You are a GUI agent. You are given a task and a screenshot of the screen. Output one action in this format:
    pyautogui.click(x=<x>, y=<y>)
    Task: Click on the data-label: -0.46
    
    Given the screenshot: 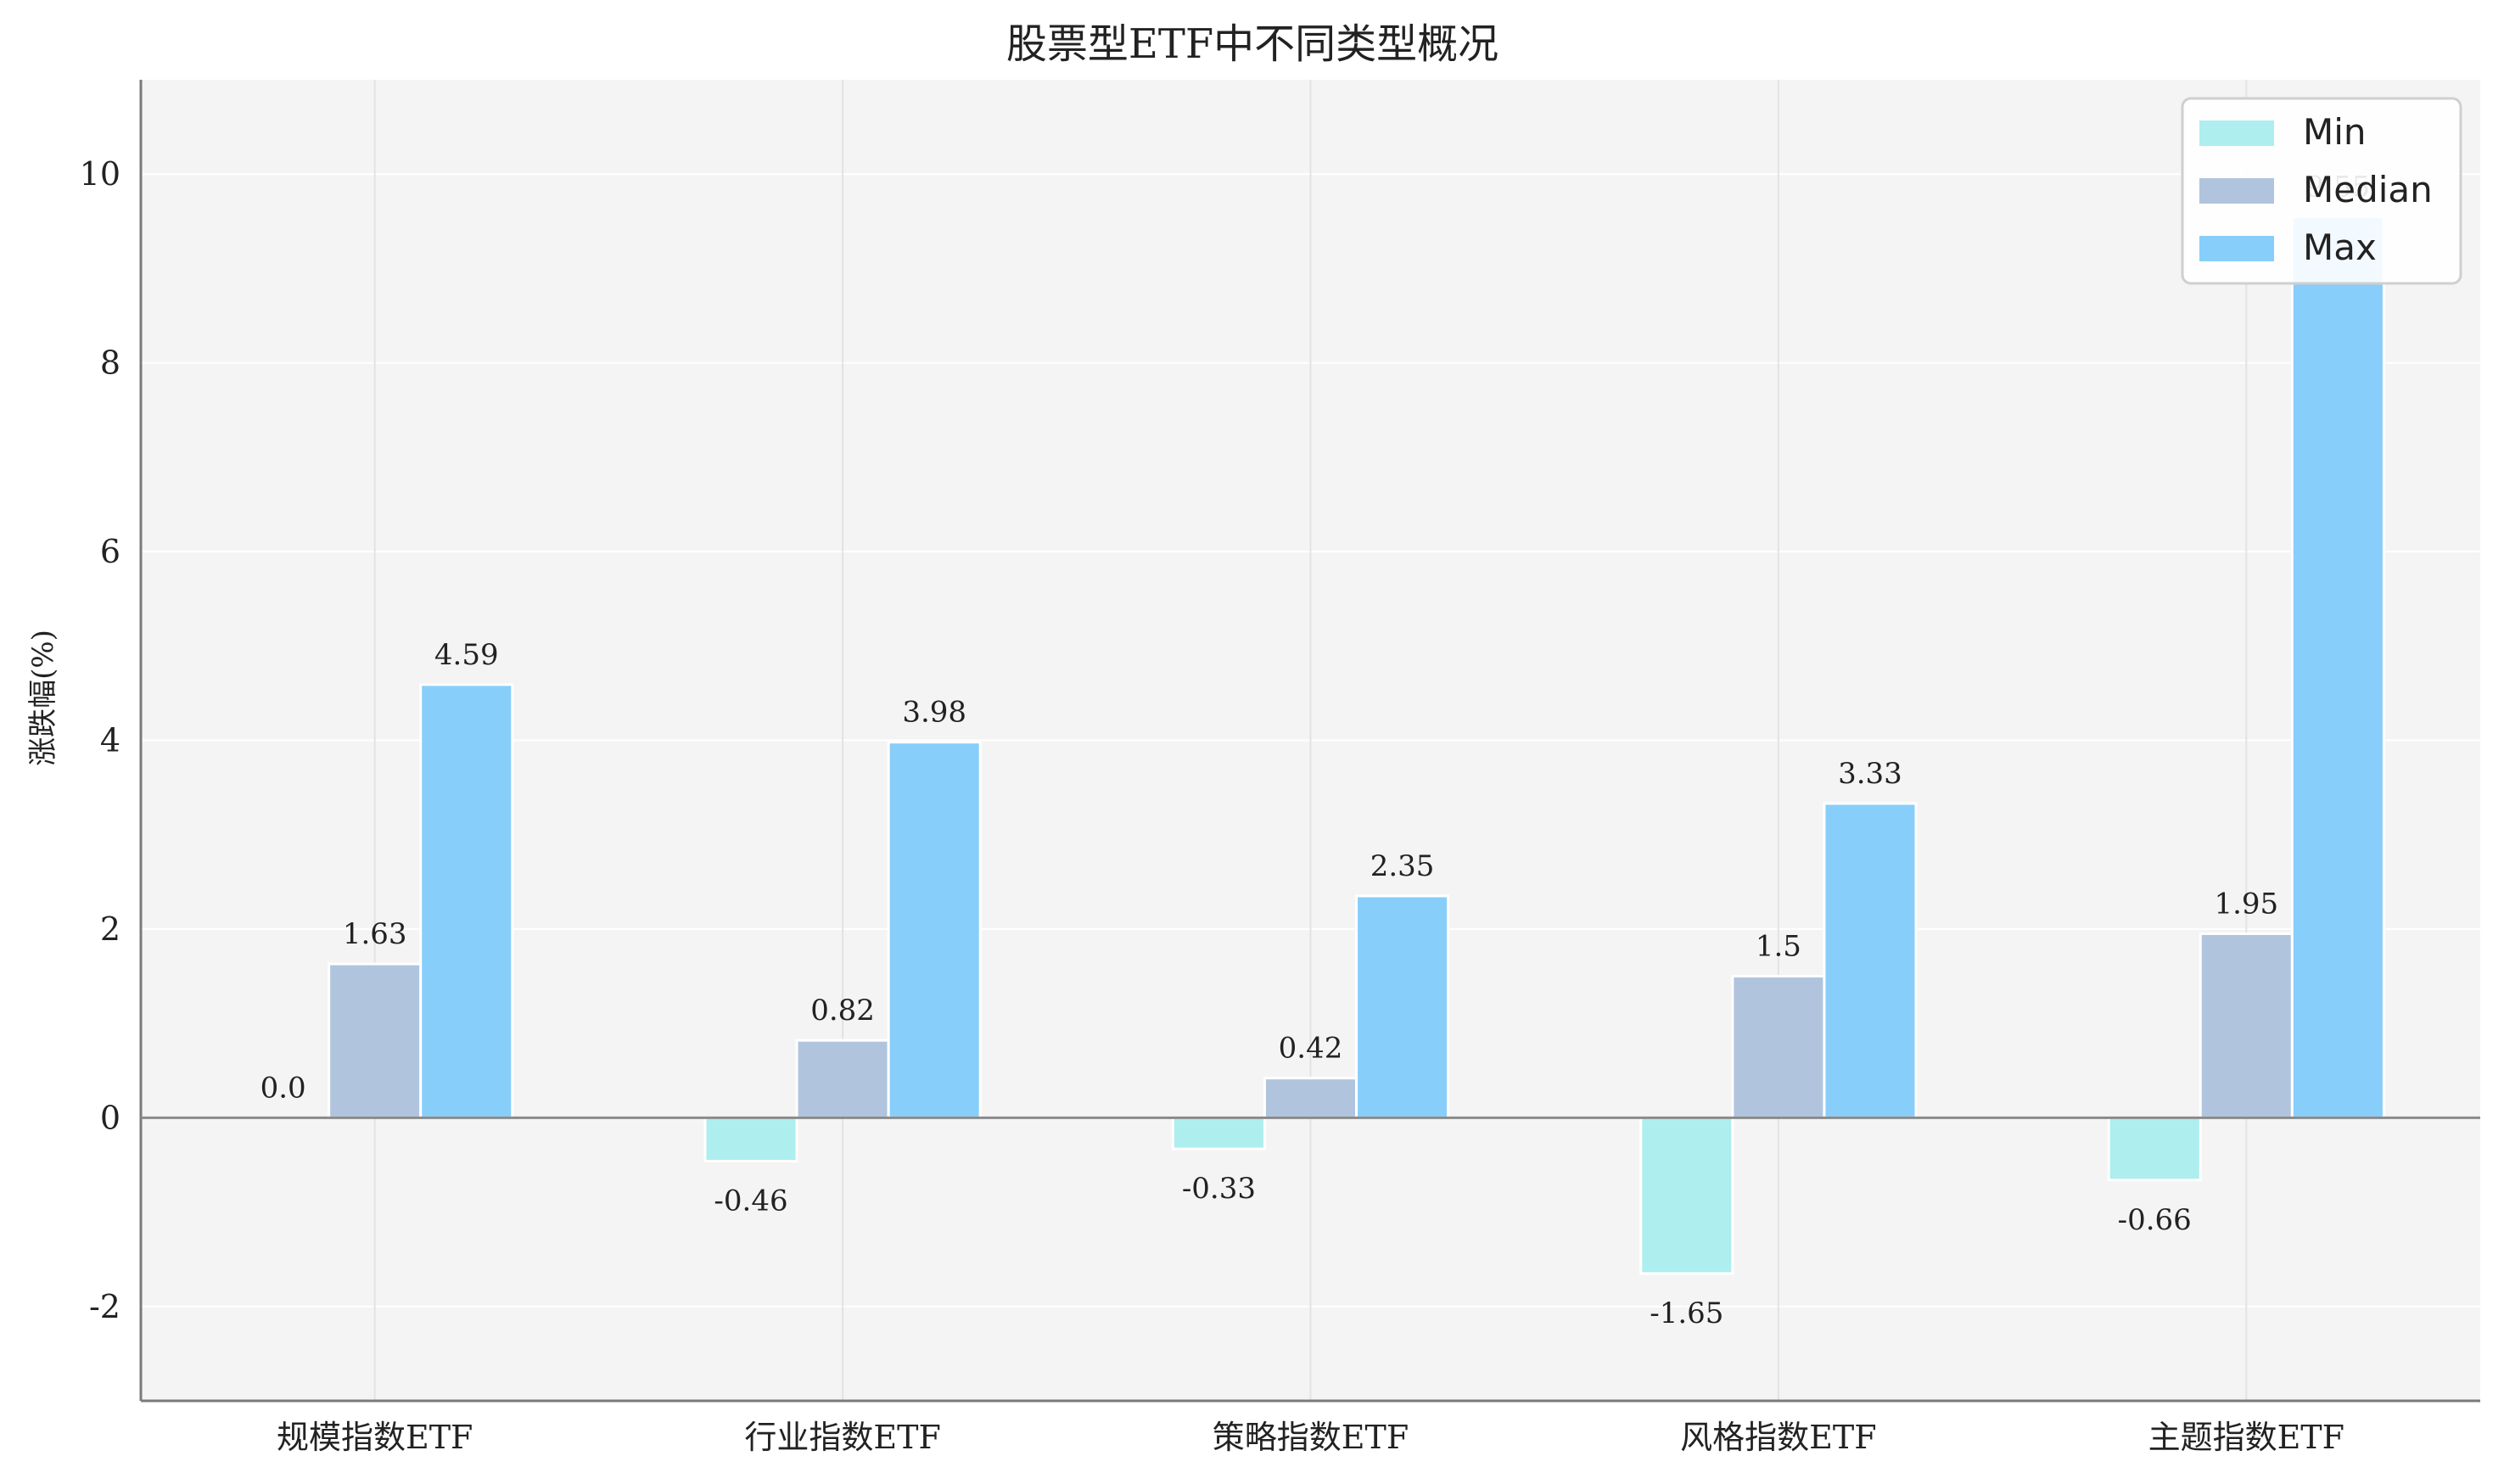 What is the action you would take?
    pyautogui.click(x=750, y=1201)
    